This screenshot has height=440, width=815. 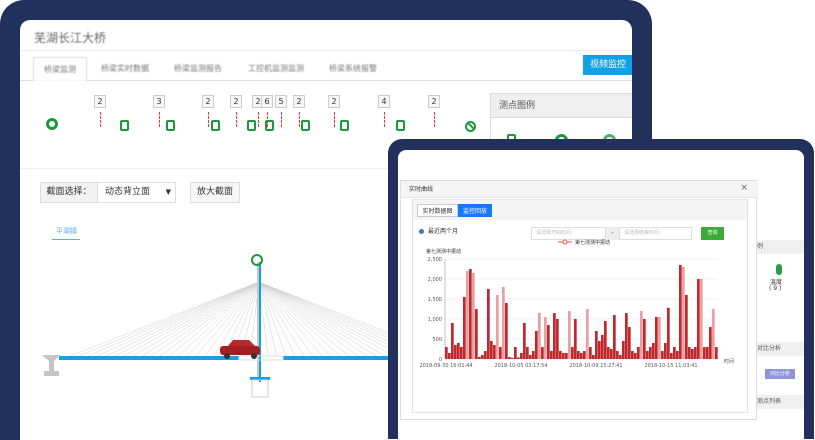 I want to click on tab-realtime-chart: 实时数据图, so click(x=437, y=210).